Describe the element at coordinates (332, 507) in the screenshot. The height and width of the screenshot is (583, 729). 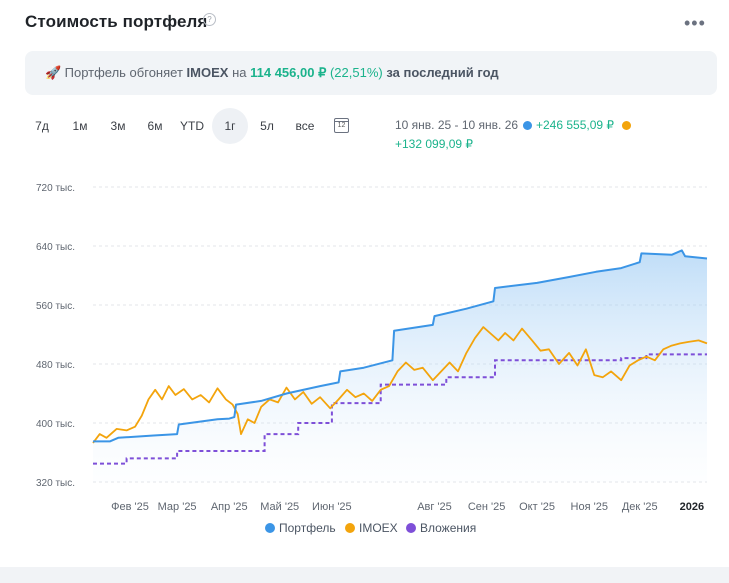
I see `x-tick-label: Июн '25` at that location.